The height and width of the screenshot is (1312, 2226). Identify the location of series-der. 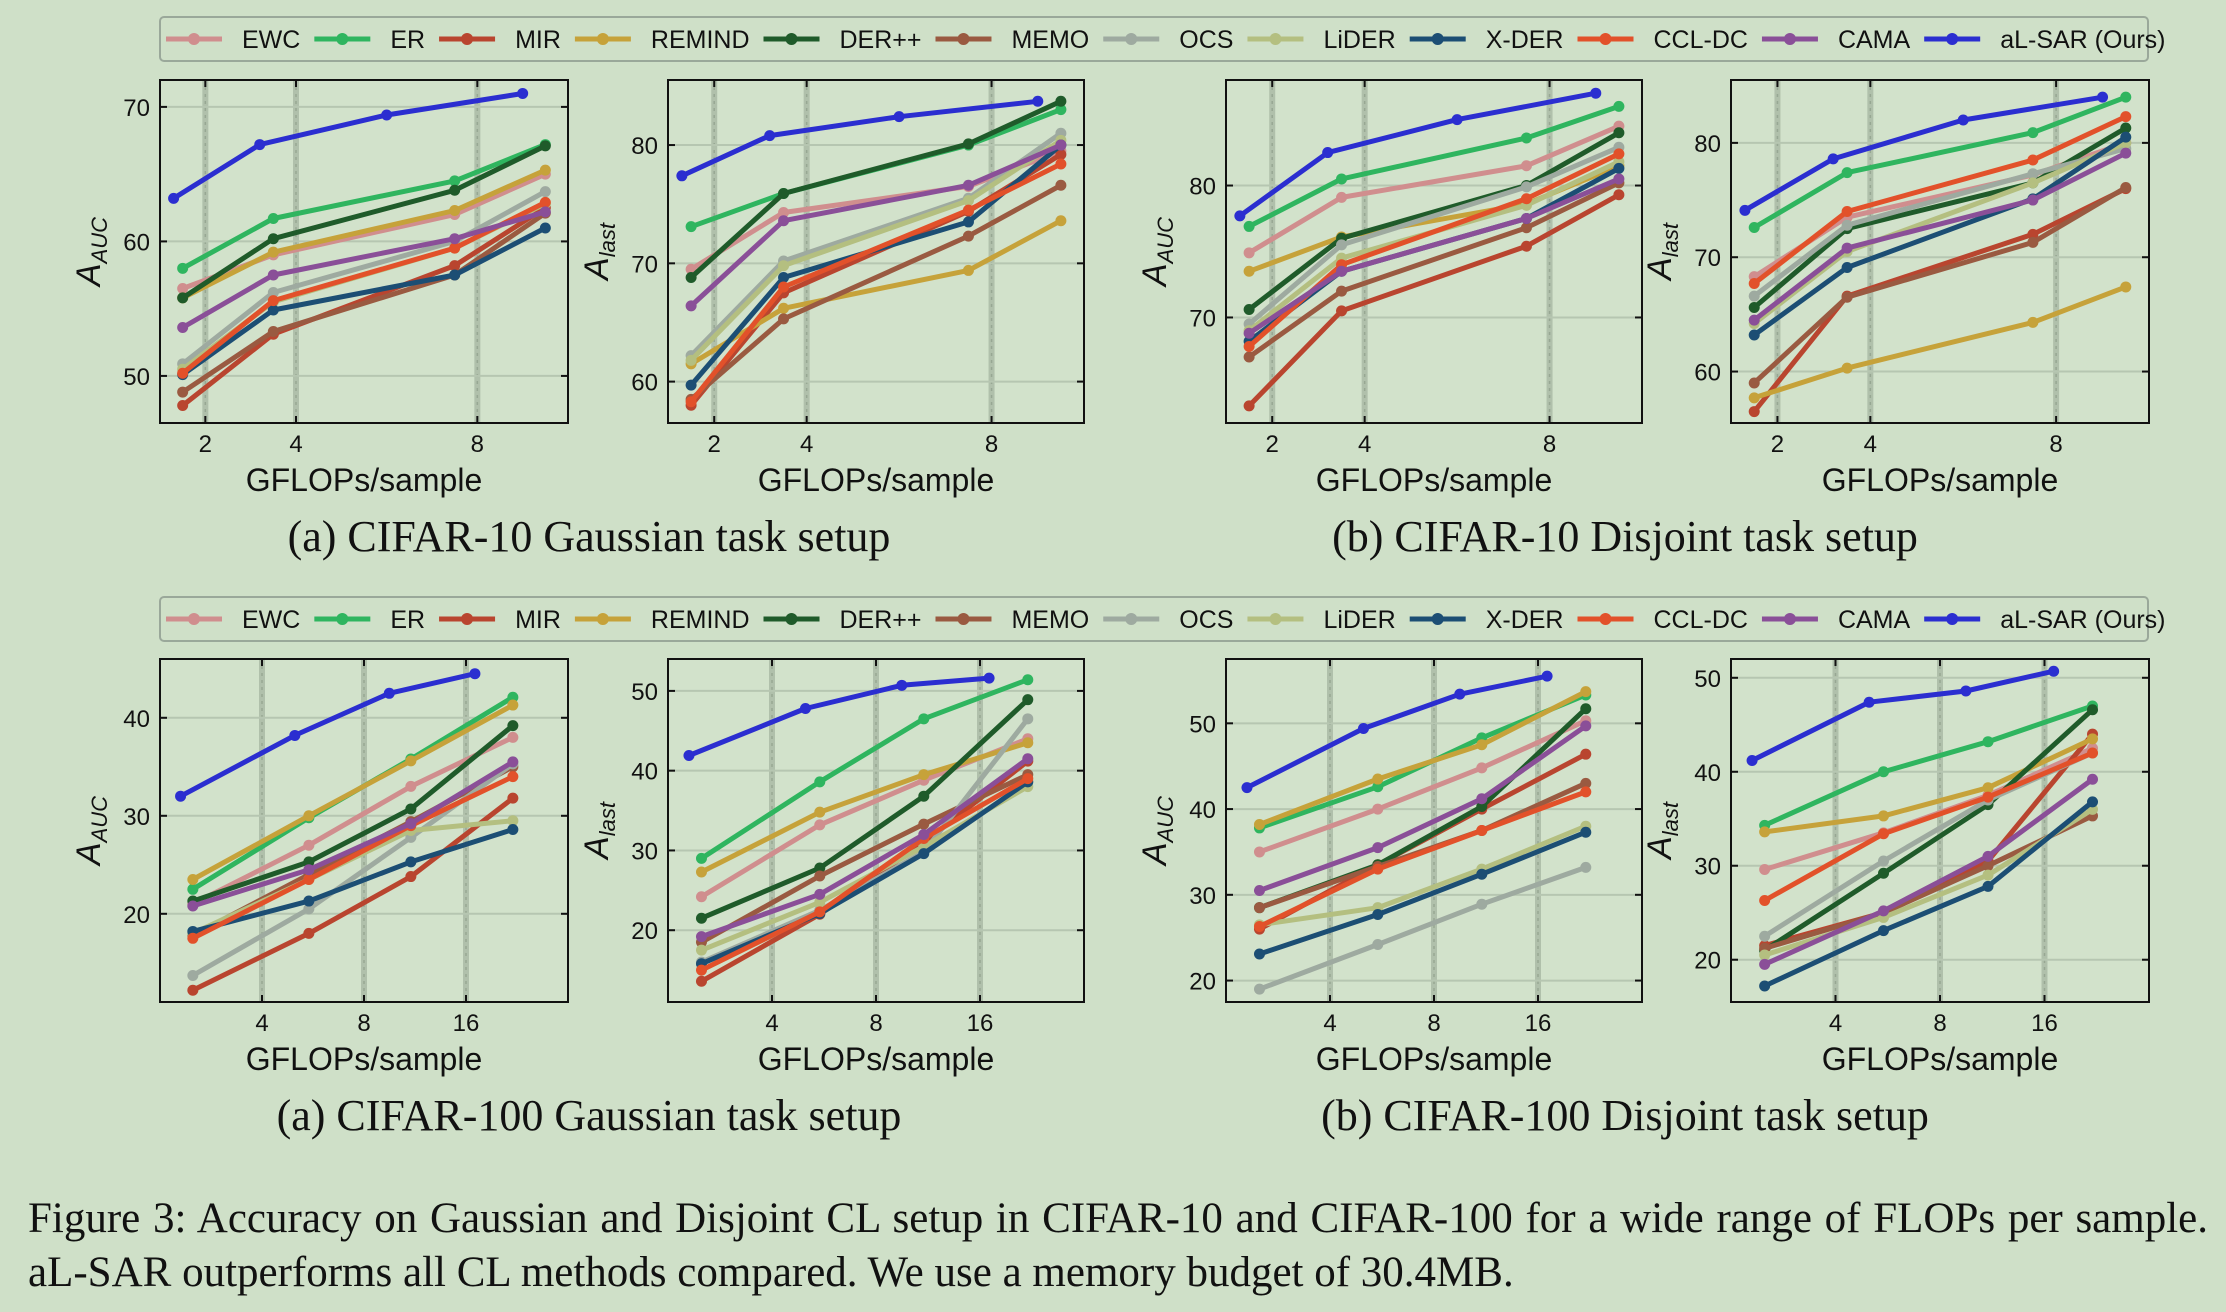
(876, 189).